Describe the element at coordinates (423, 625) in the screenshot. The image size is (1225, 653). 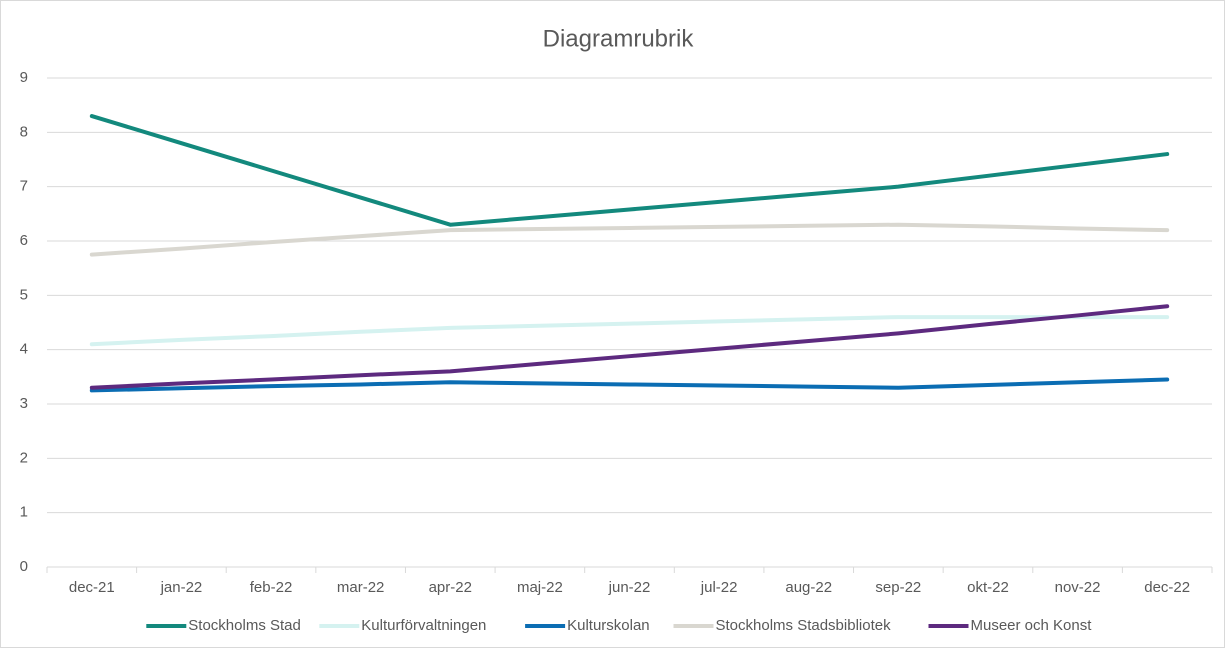
I see `legend-label: Kulturförvaltningen` at that location.